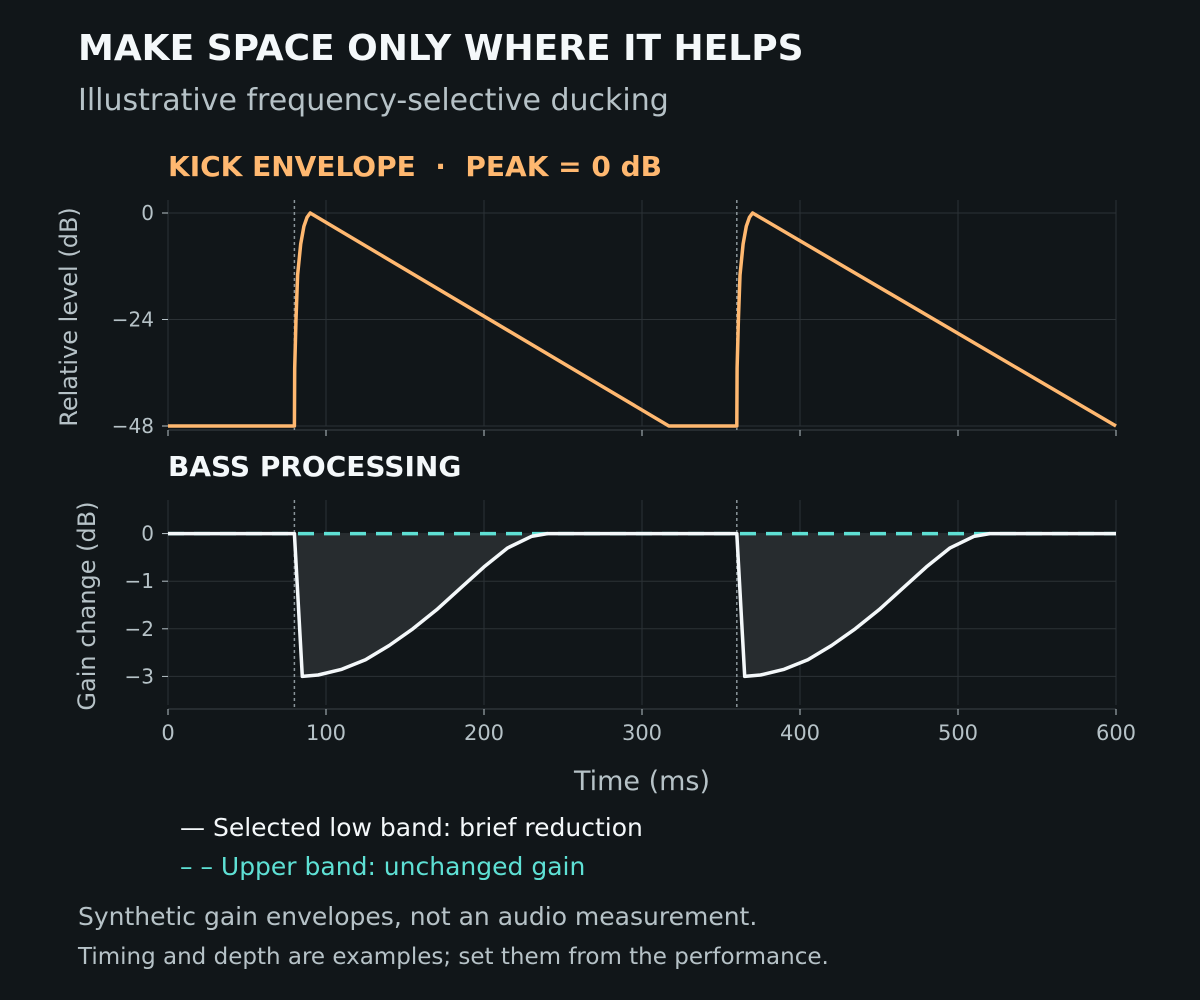 The image size is (1200, 1000). Describe the element at coordinates (642, 733) in the screenshot. I see `x-tick-label: 300` at that location.